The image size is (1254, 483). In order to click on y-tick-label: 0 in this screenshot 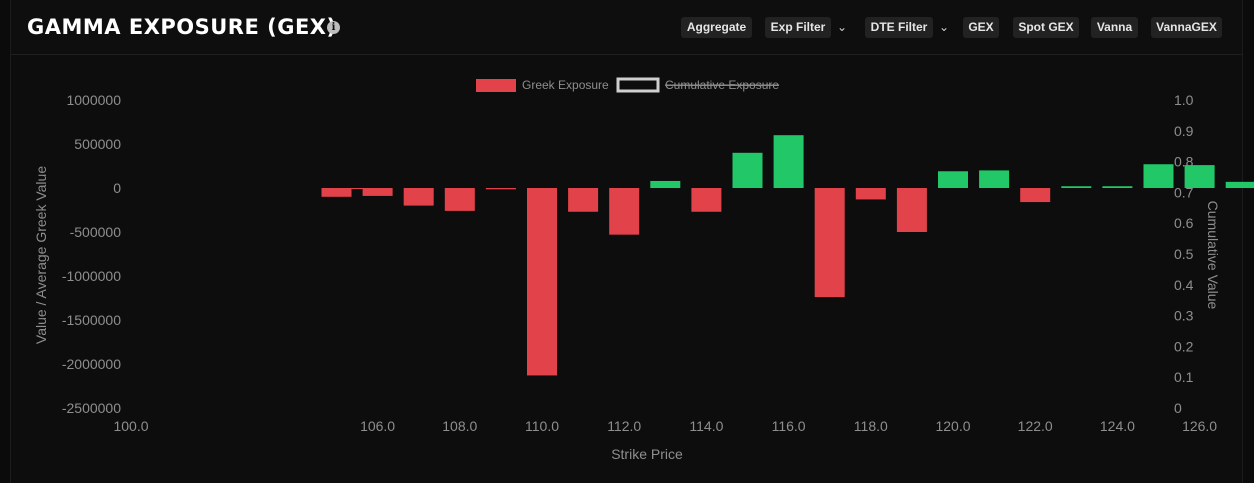, I will do `click(117, 188)`.